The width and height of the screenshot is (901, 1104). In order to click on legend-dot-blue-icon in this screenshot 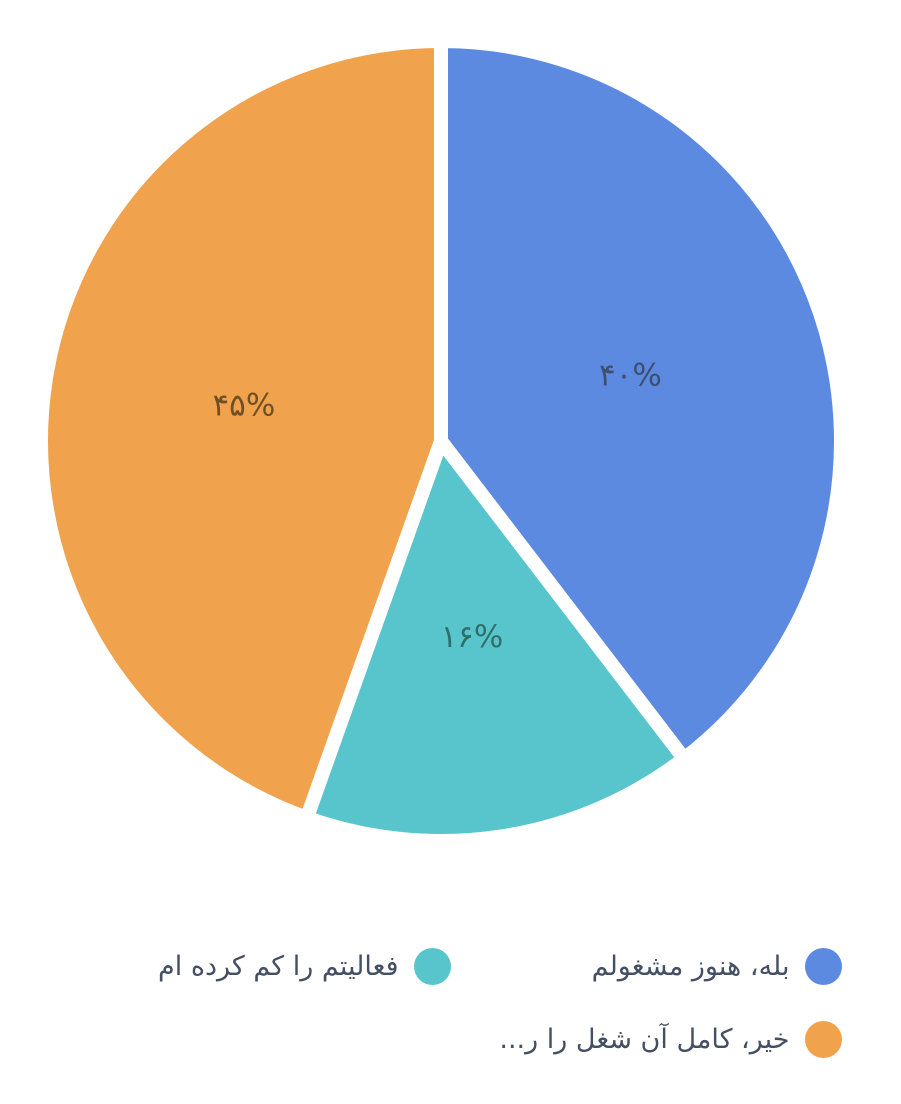, I will do `click(823, 966)`.